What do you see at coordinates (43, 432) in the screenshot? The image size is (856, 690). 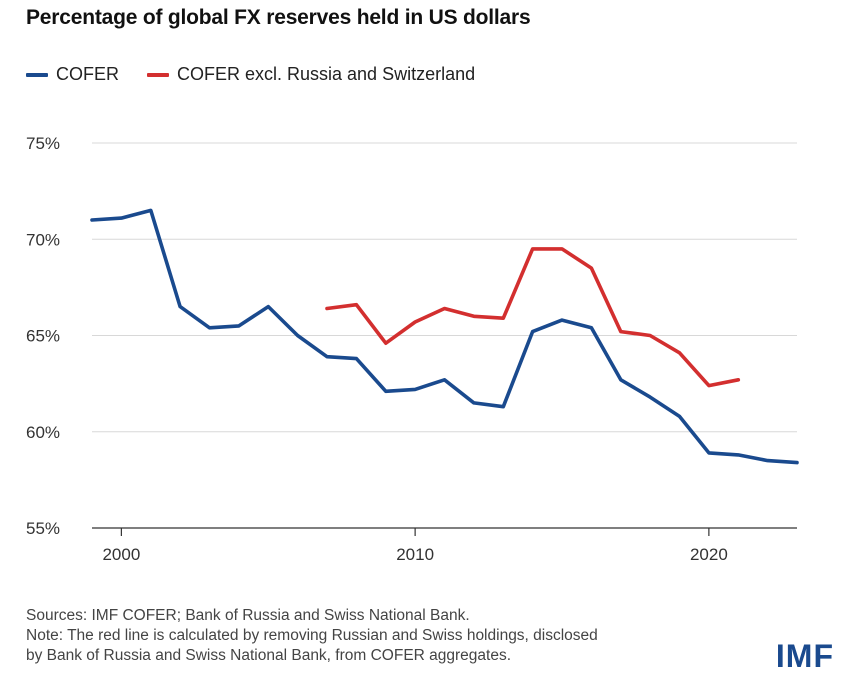 I see `y-tick-label: 60%` at bounding box center [43, 432].